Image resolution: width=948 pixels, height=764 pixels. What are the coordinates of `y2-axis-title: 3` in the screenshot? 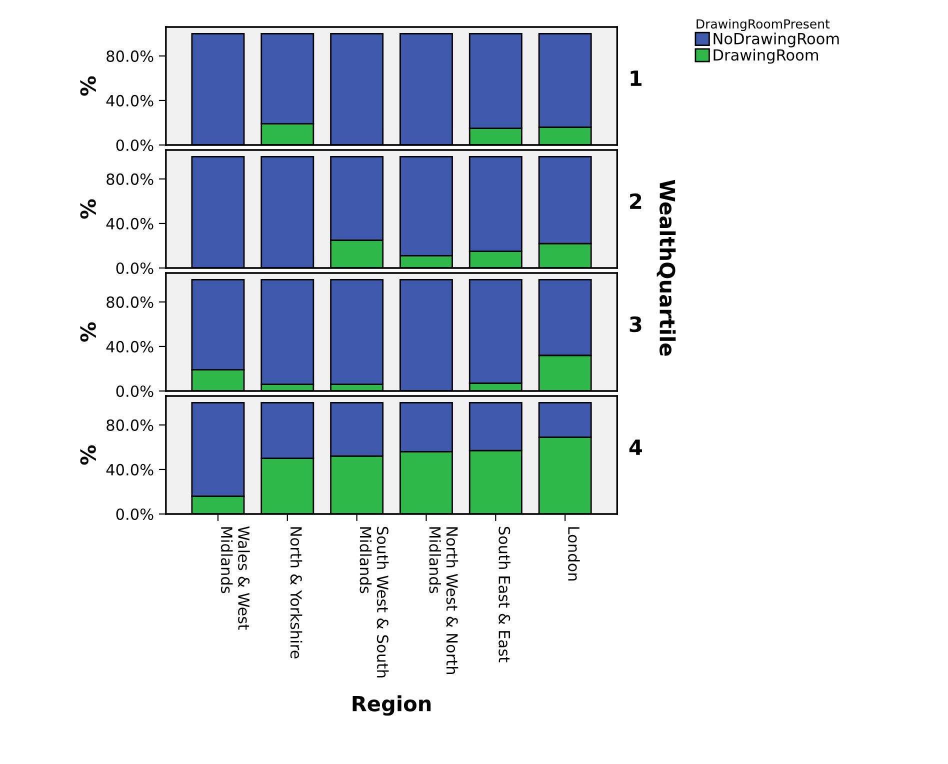 It's located at (636, 324).